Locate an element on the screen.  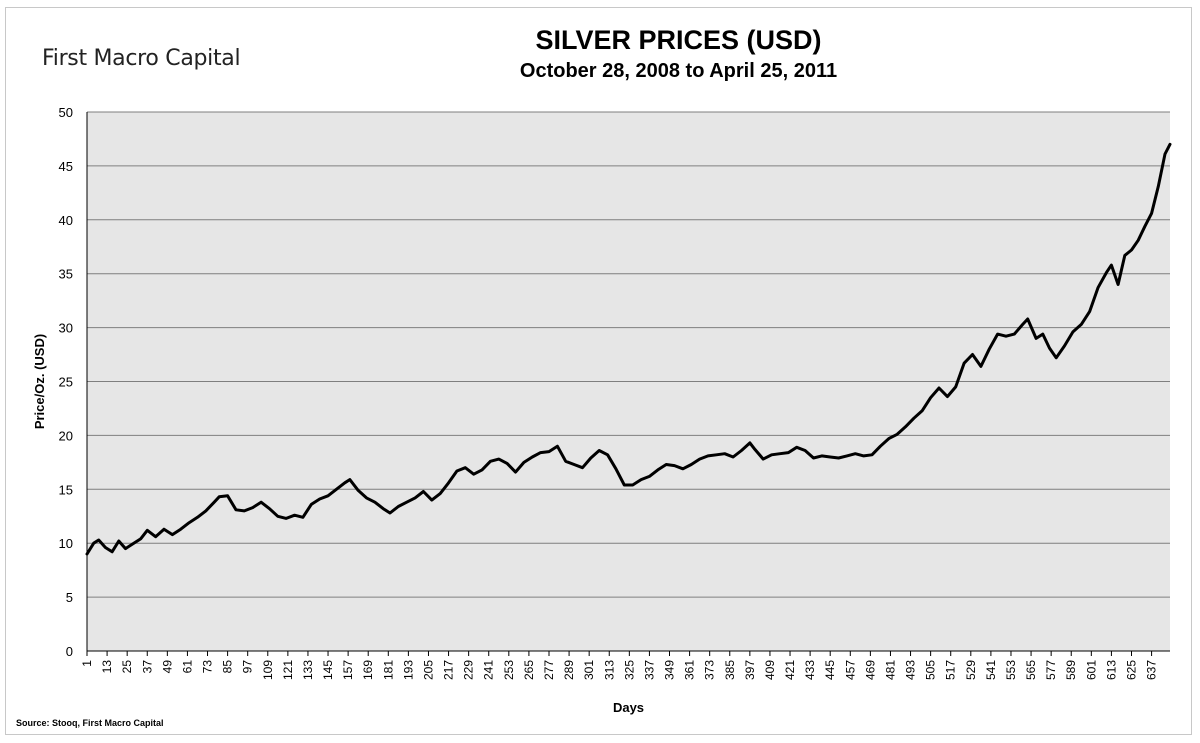
x-tick-label: 133 is located at coordinates (308, 670).